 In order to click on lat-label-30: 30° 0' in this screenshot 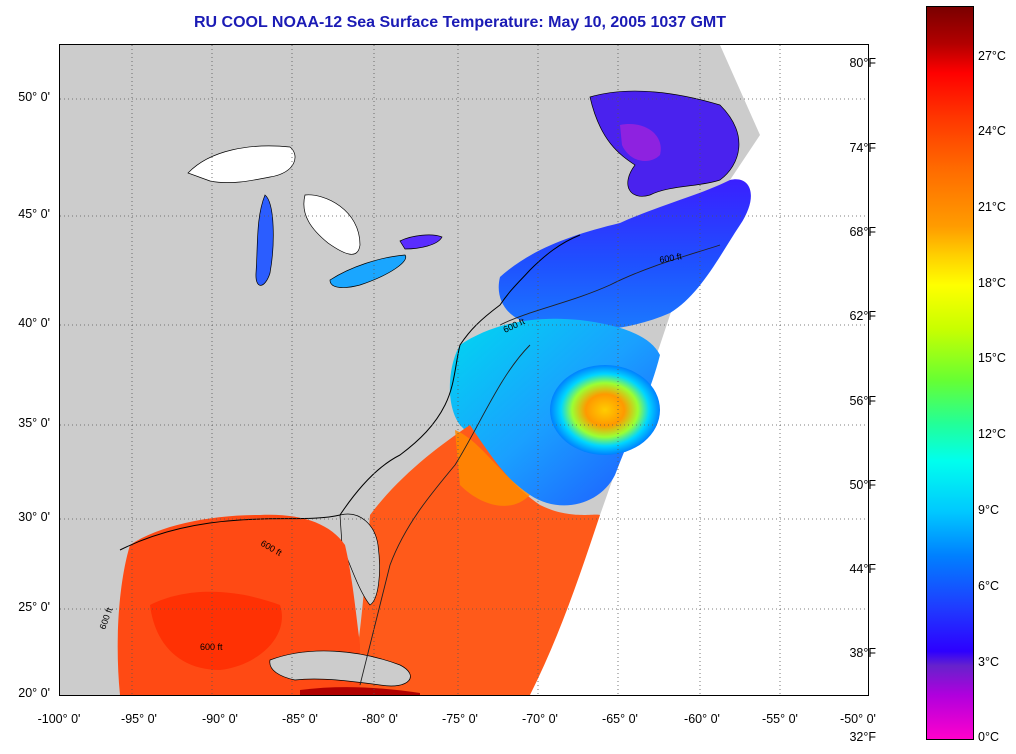, I will do `click(34, 517)`.